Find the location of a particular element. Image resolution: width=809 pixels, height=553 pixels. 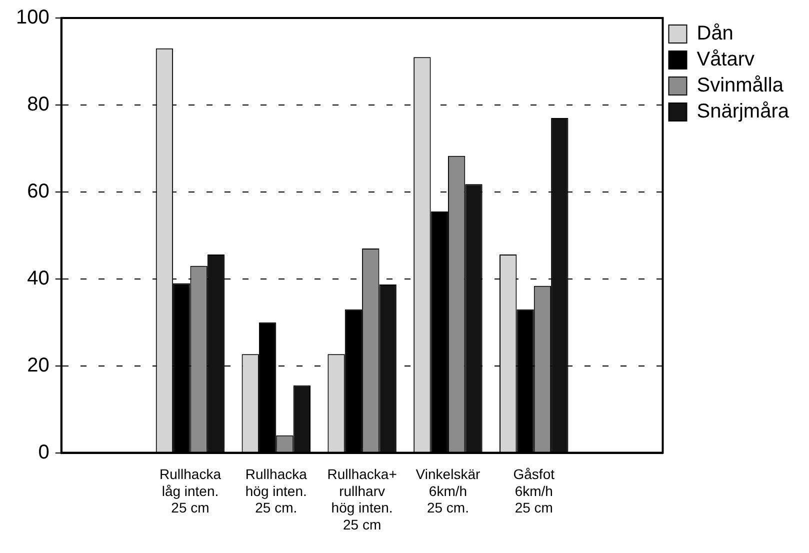

legend-label: Snärjmåra is located at coordinates (743, 111).